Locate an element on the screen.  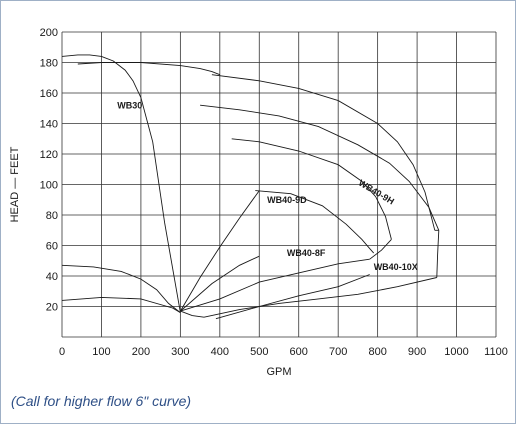
y-tick-label: 160 is located at coordinates (49, 94).